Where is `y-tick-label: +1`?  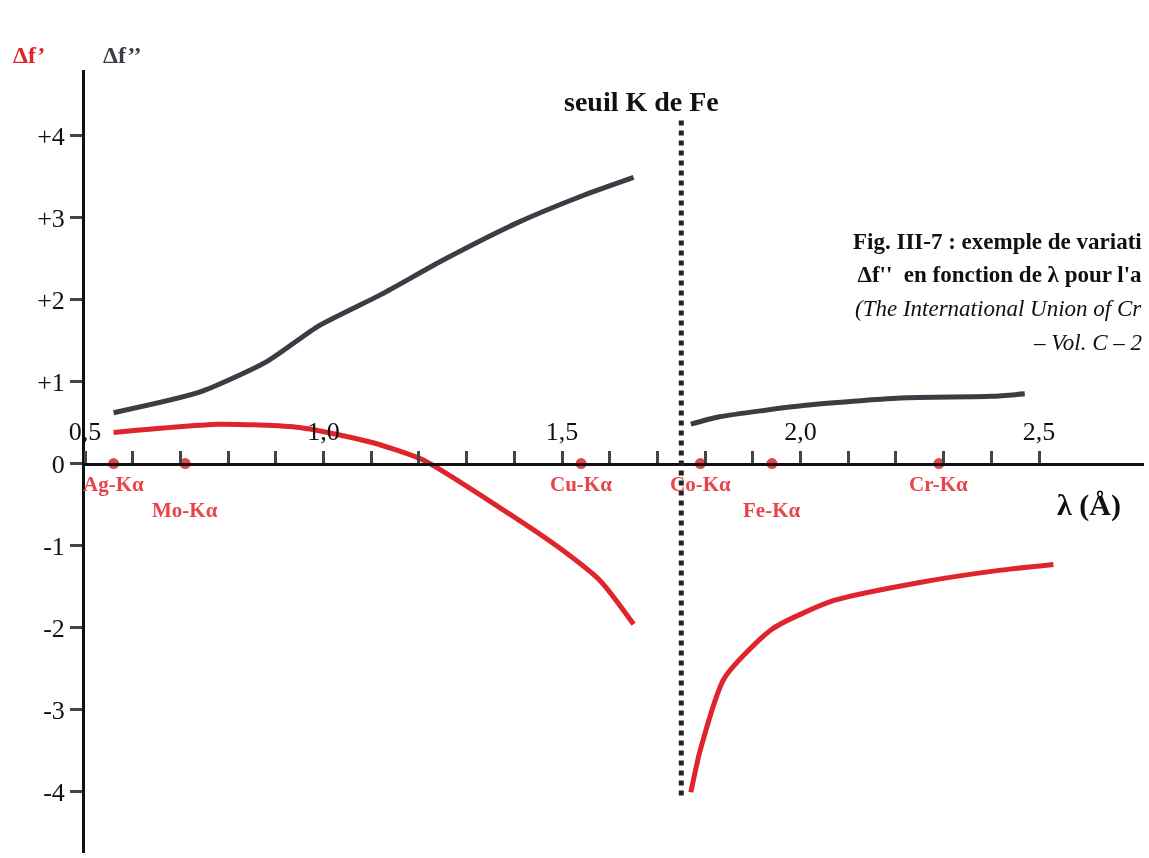
y-tick-label: +1 is located at coordinates (51, 382).